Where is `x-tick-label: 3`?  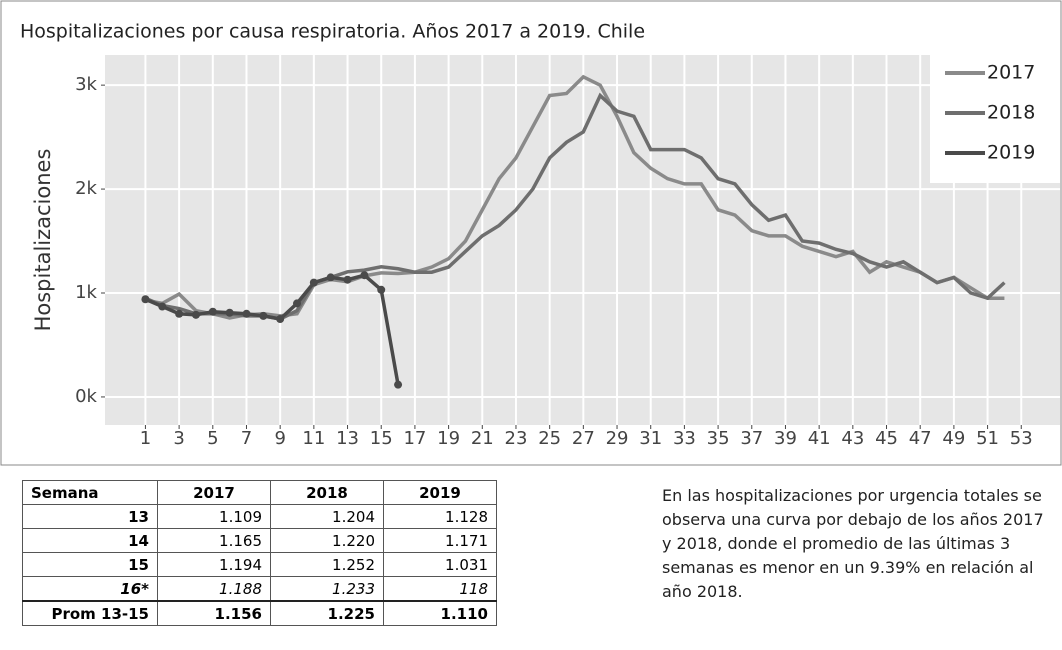 x-tick-label: 3 is located at coordinates (178, 438).